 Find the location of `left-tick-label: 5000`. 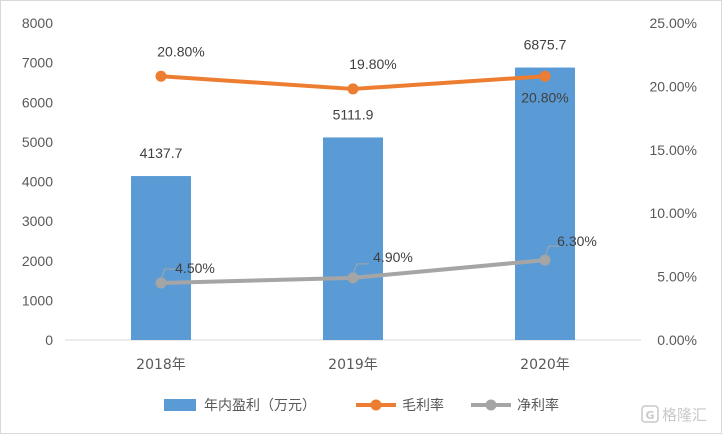

left-tick-label: 5000 is located at coordinates (37, 142).